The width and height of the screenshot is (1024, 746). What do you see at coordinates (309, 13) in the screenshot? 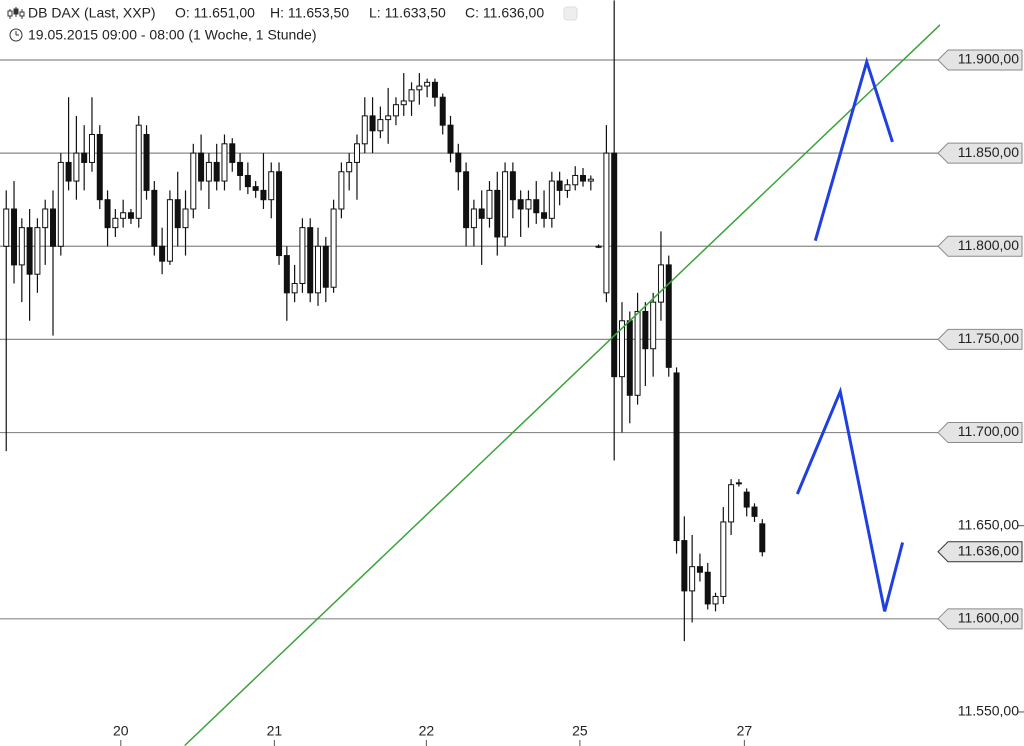
I see `ohlc-label: H: 11.653,50` at bounding box center [309, 13].